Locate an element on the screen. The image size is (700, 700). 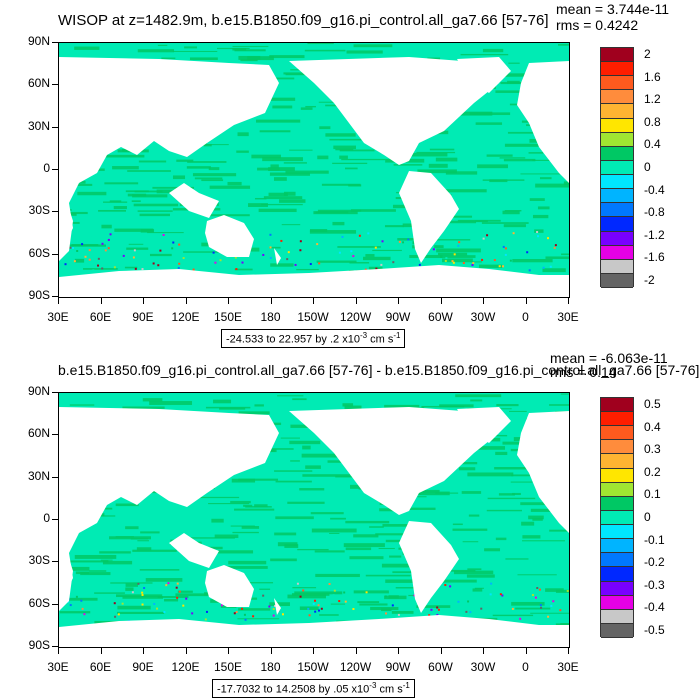
colorbar-label: 0.1 is located at coordinates (652, 494).